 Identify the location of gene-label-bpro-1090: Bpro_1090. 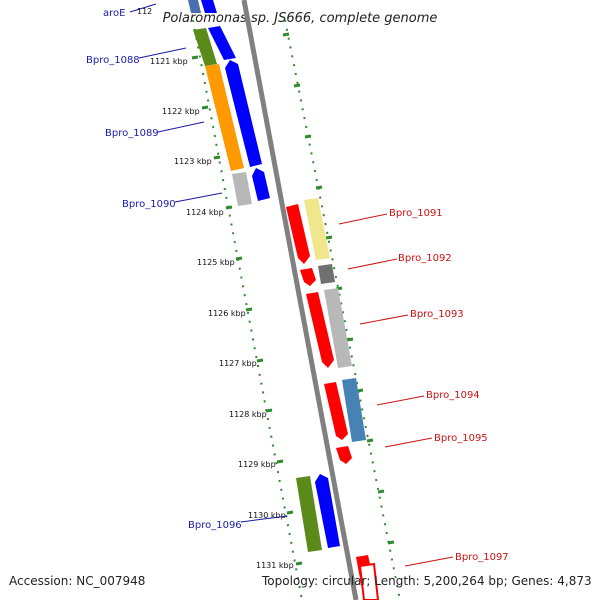
(149, 204).